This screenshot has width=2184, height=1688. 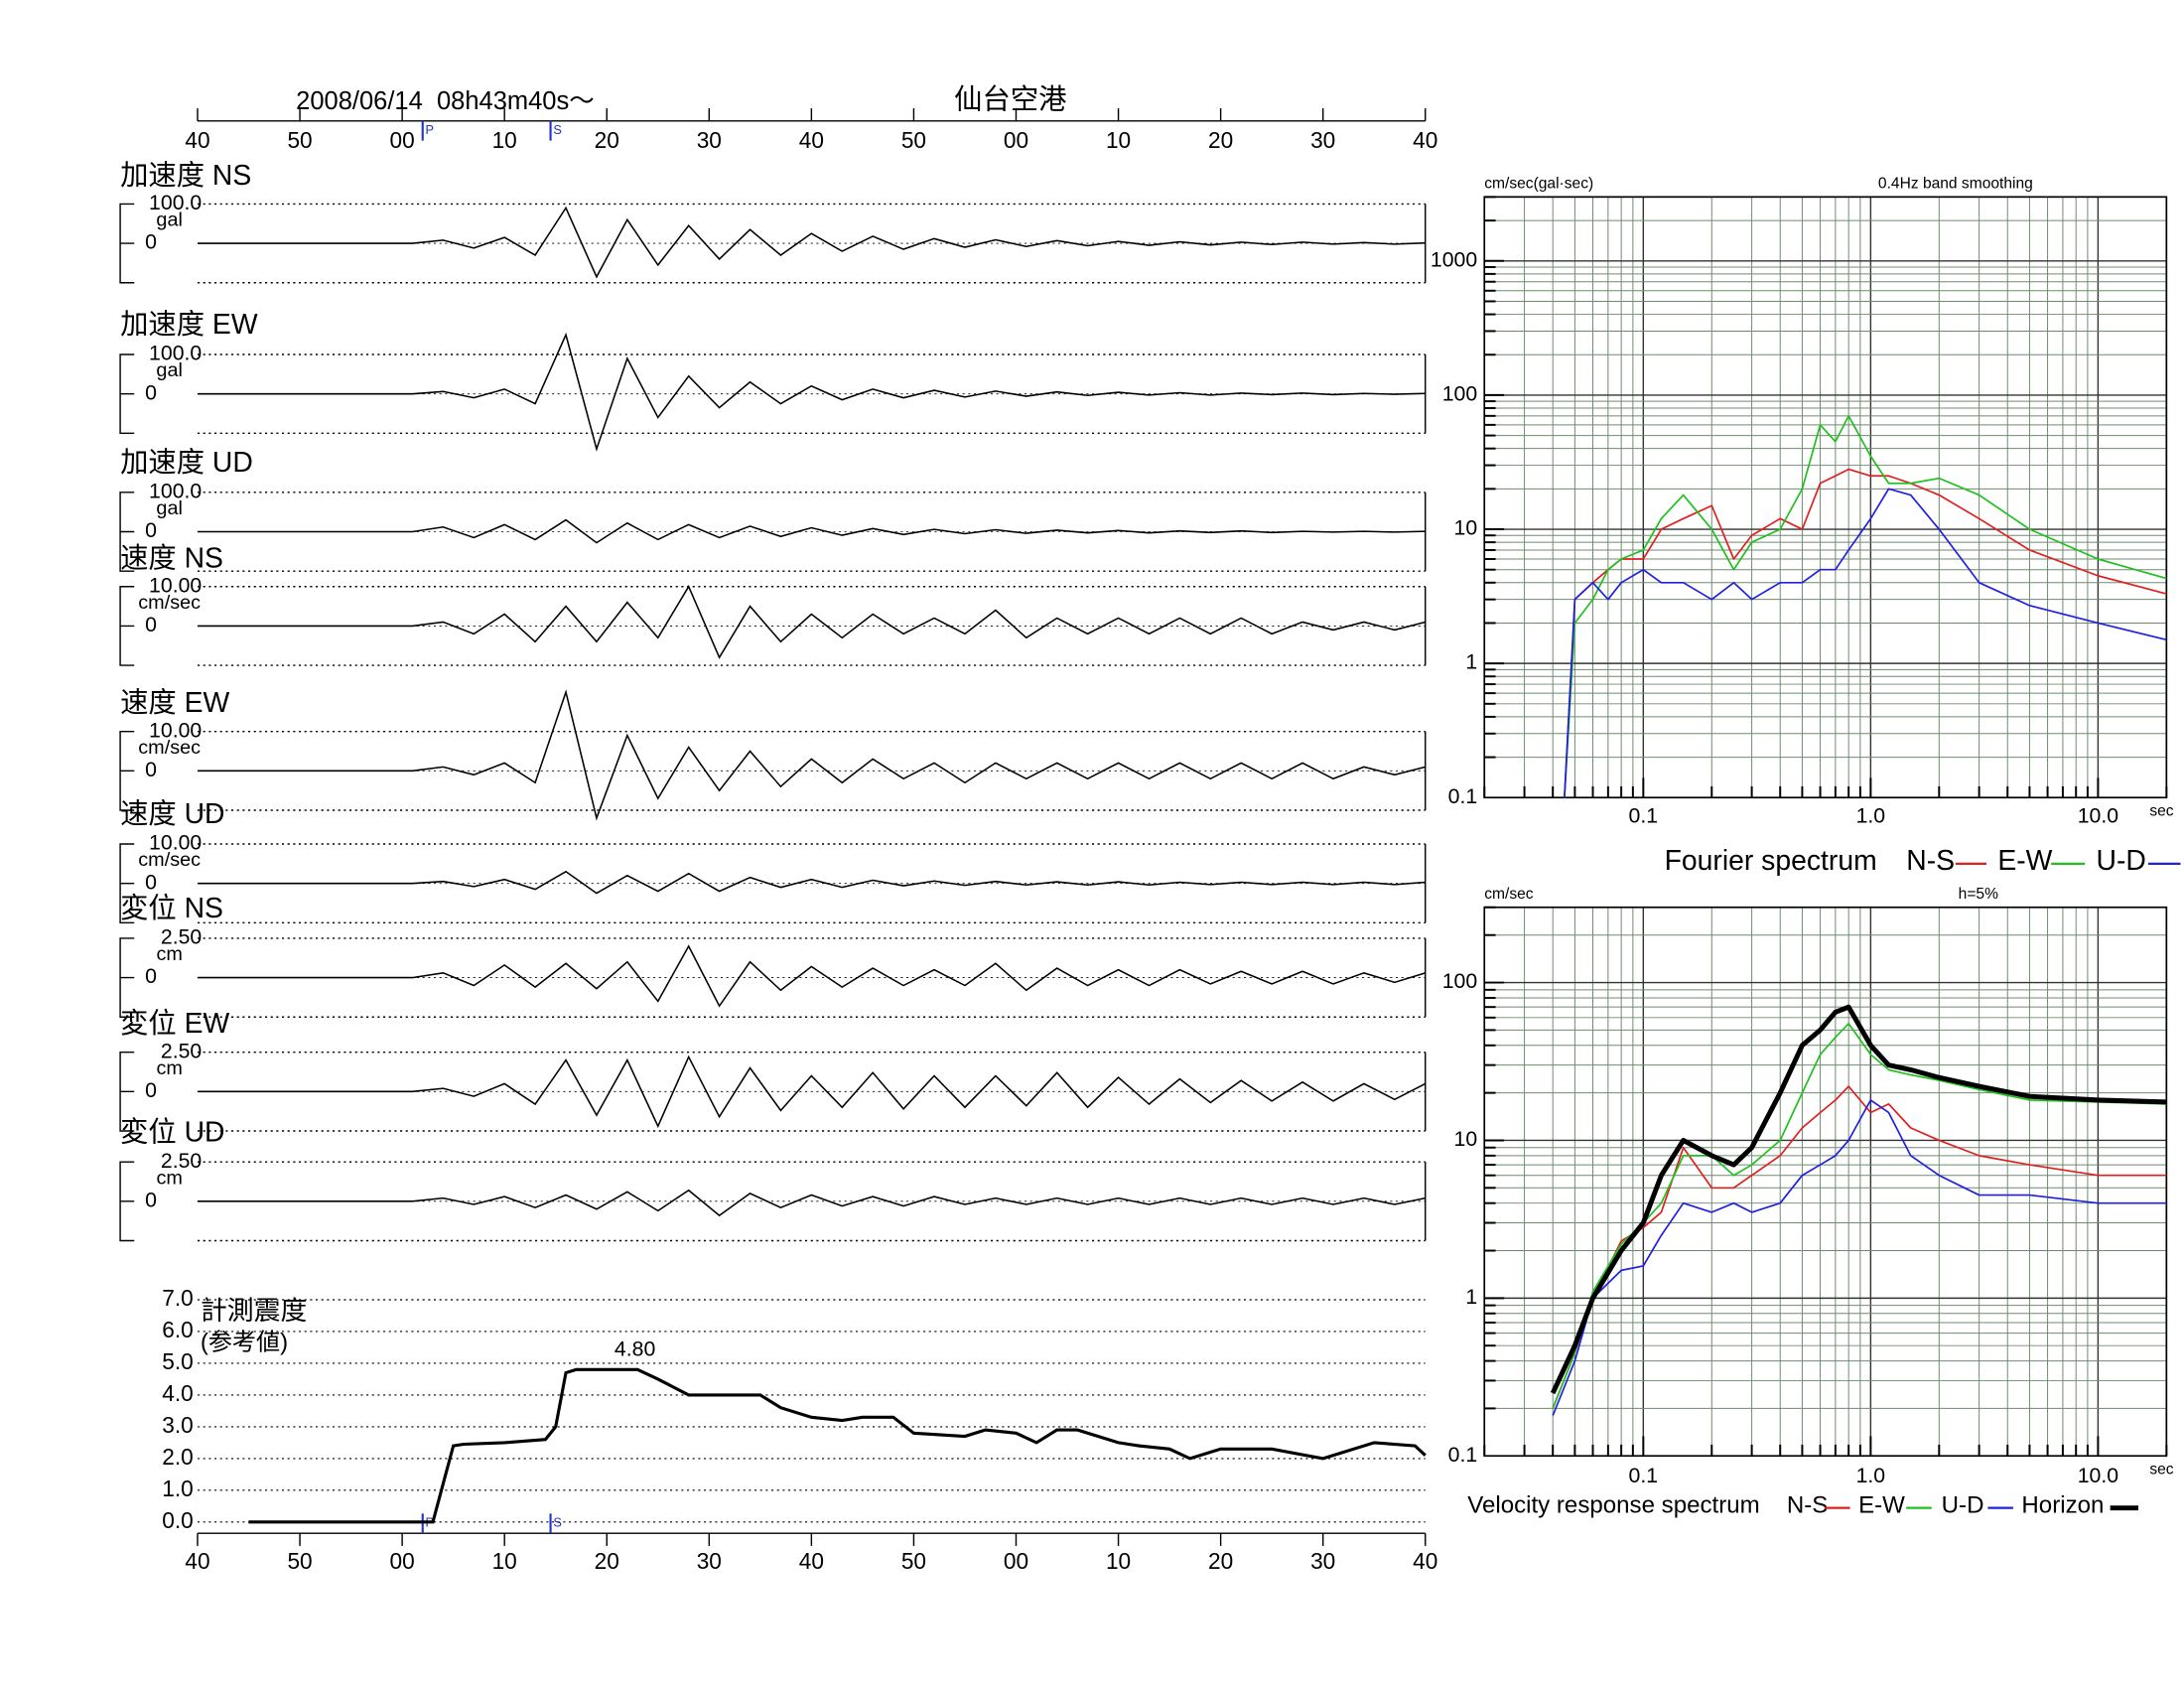 What do you see at coordinates (1466, 1139) in the screenshot?
I see `y-tick-label: 10` at bounding box center [1466, 1139].